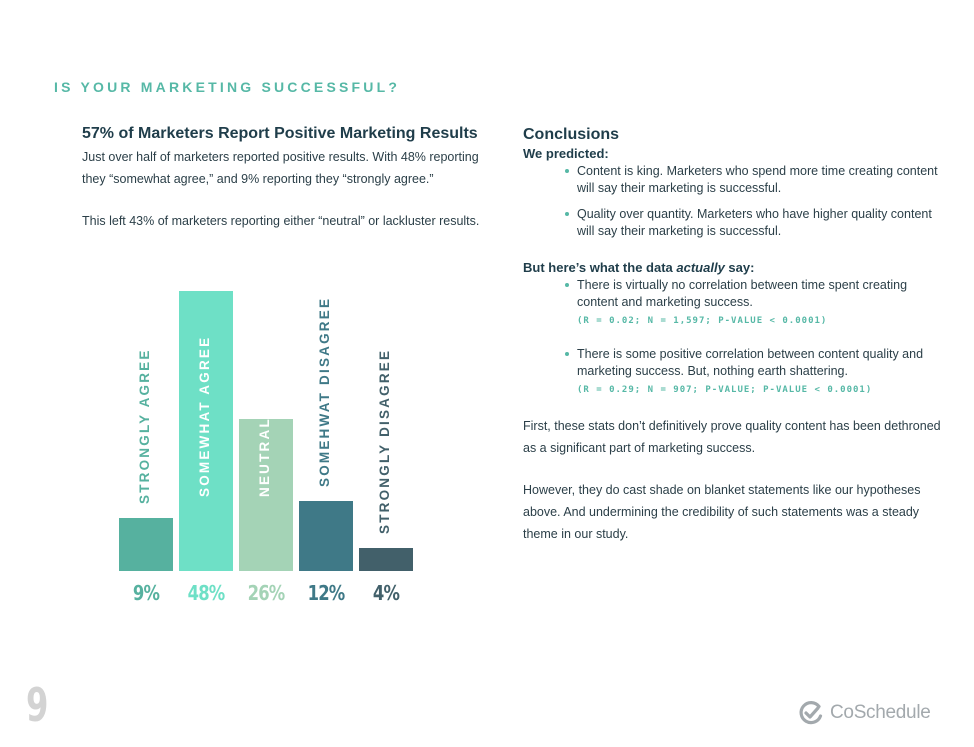  What do you see at coordinates (566, 153) in the screenshot?
I see `predicted-heading: We predicted:` at bounding box center [566, 153].